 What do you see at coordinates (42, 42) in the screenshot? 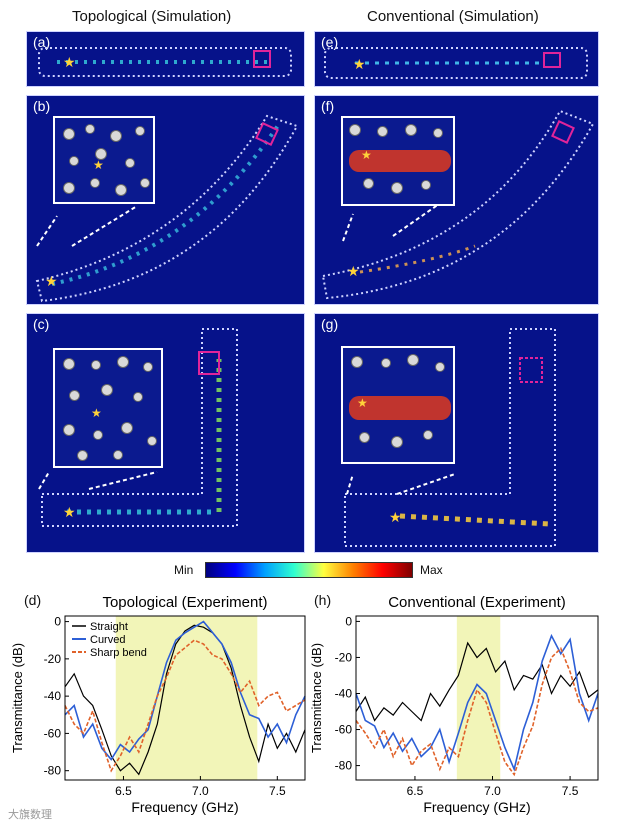
I see `panel-label-a: (a)` at bounding box center [42, 42].